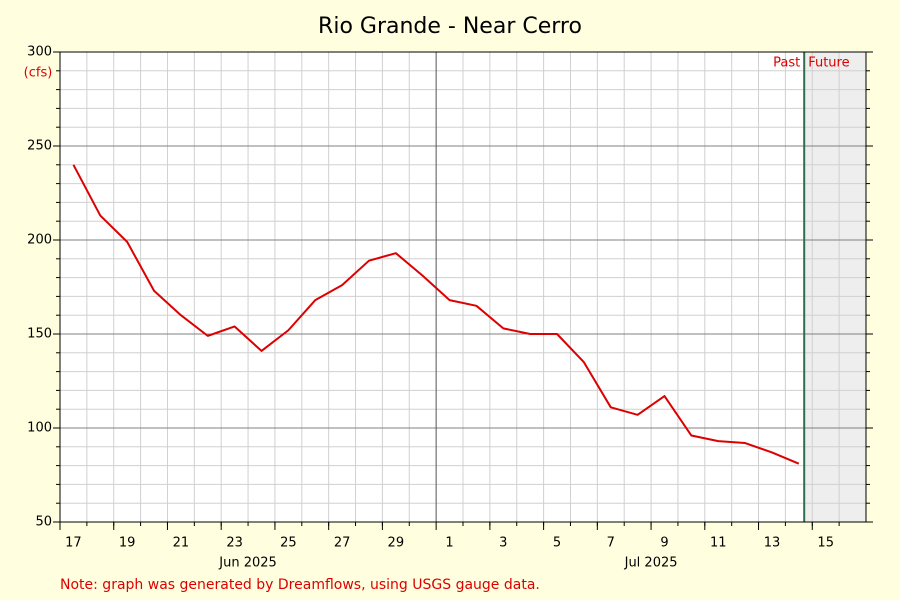 This screenshot has width=900, height=600. I want to click on x-tick-label: 23, so click(234, 543).